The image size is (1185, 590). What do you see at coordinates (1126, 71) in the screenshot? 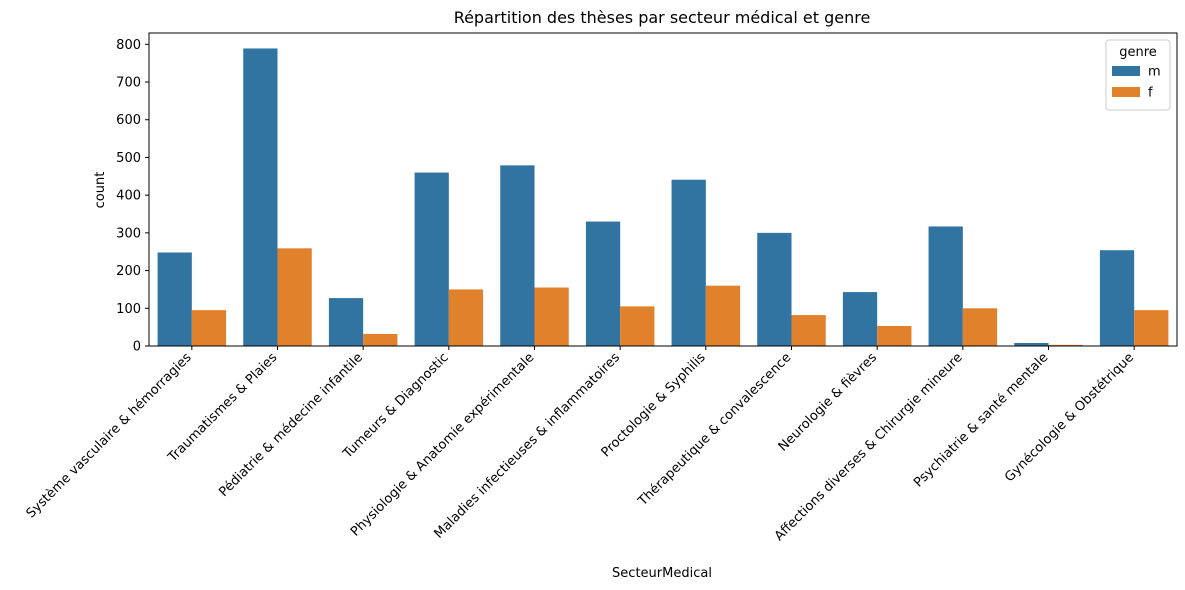
I see `legend-swatch-m` at bounding box center [1126, 71].